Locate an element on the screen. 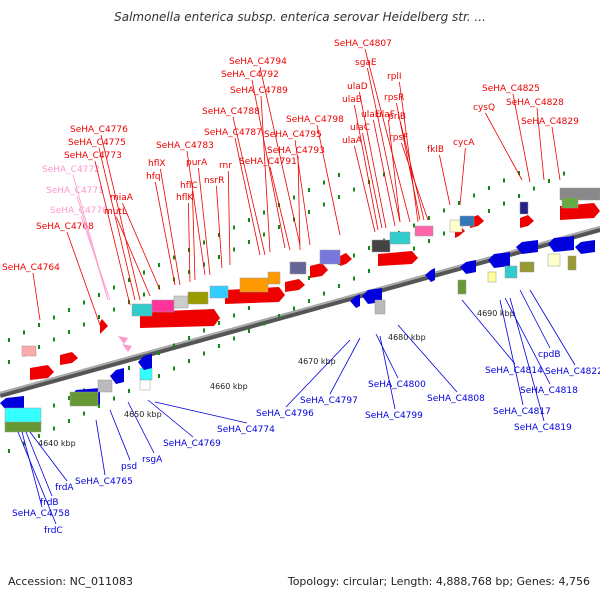 The height and width of the screenshot is (600, 600). gene-label-above: SeHA_C4764 is located at coordinates (31, 268).